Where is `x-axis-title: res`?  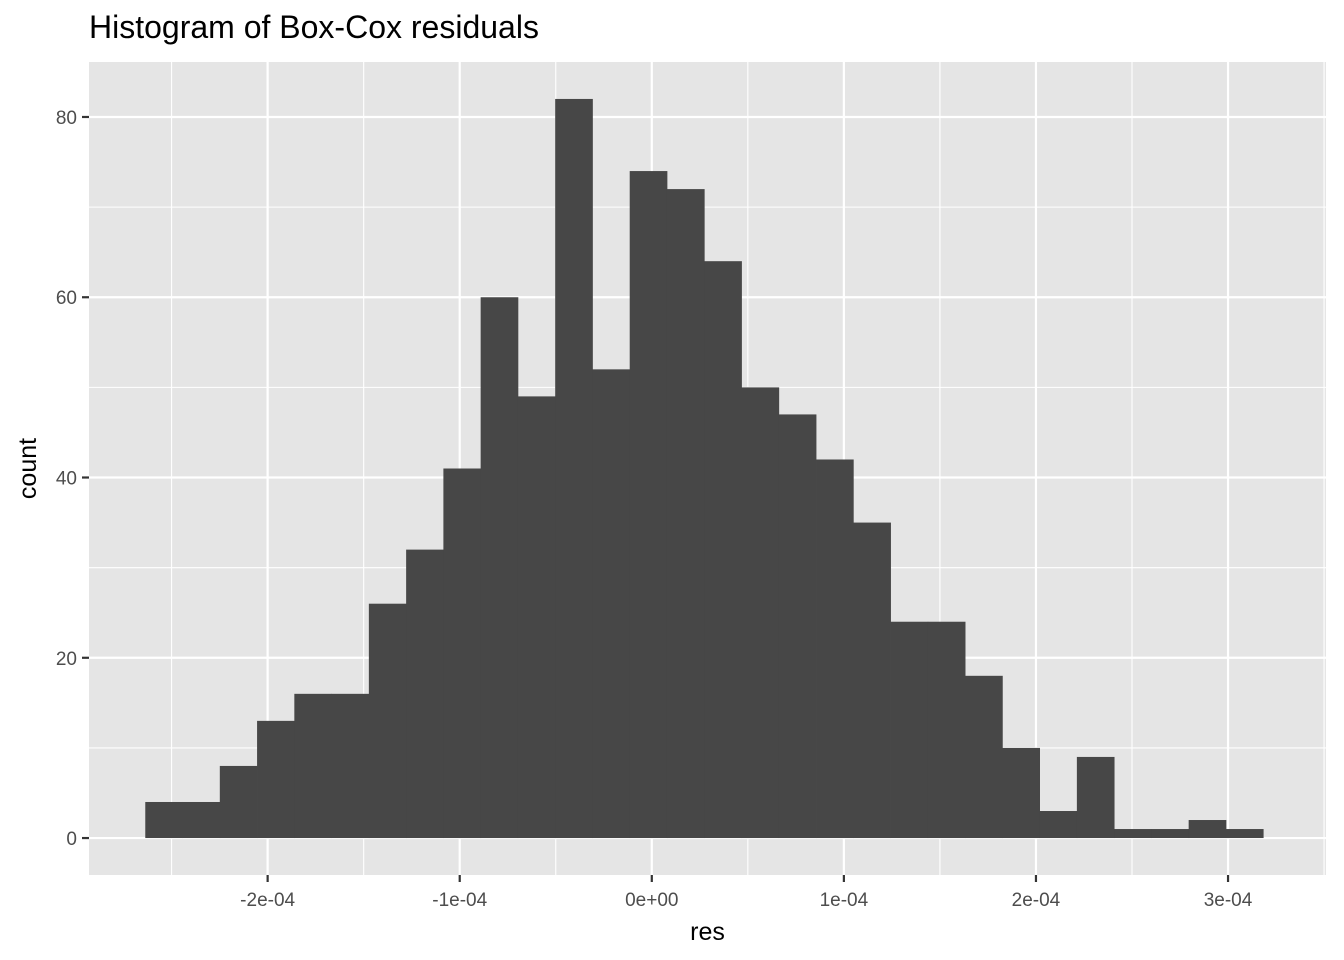 x-axis-title: res is located at coordinates (707, 932).